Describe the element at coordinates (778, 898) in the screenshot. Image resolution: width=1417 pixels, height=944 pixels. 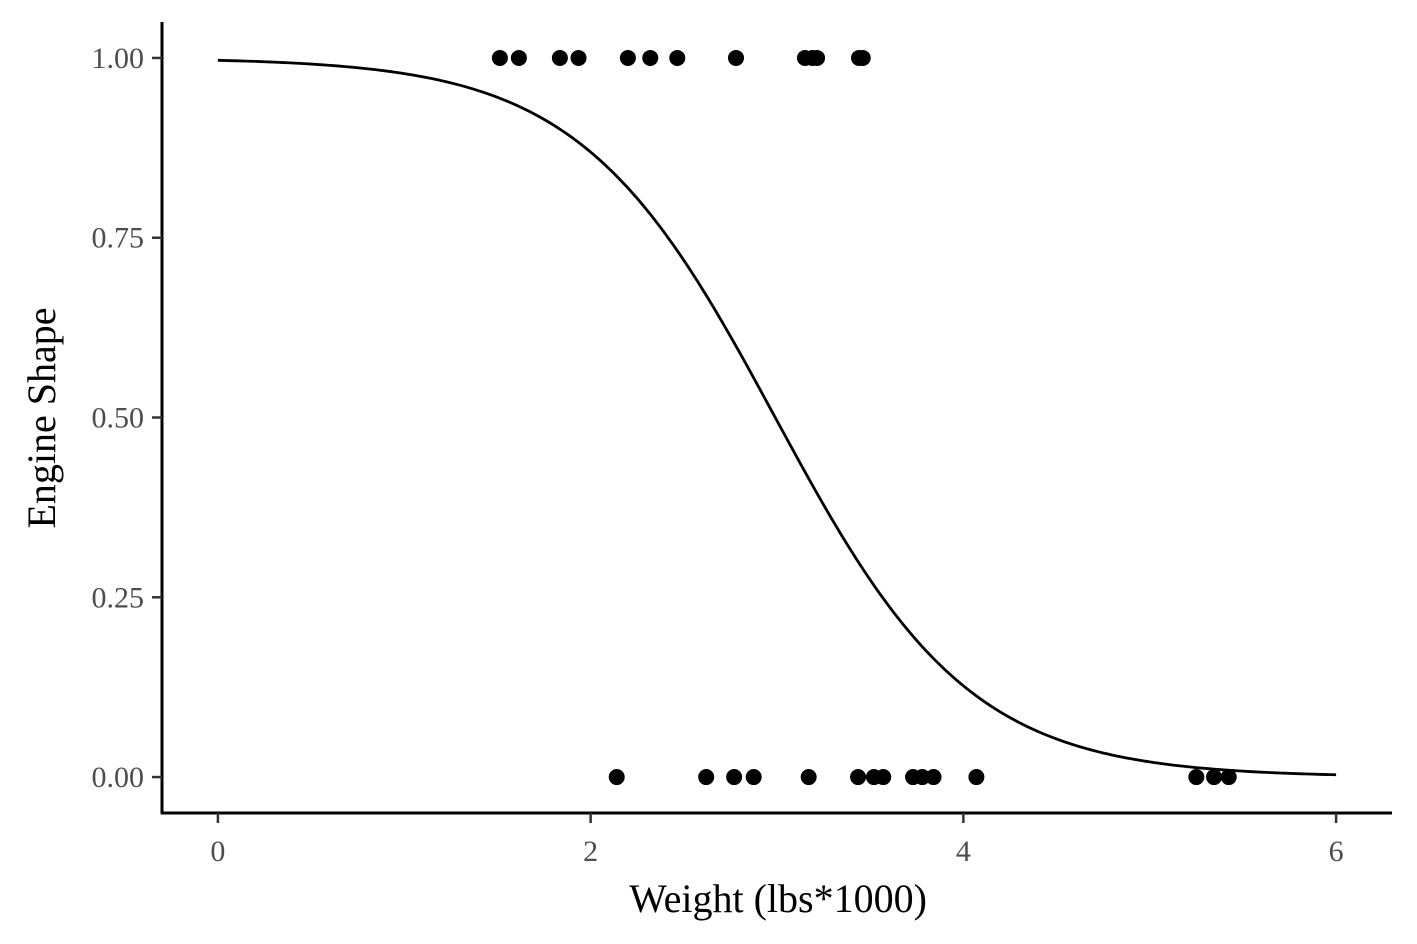
I see `x-axis-title: Weight (lbs*1000)` at that location.